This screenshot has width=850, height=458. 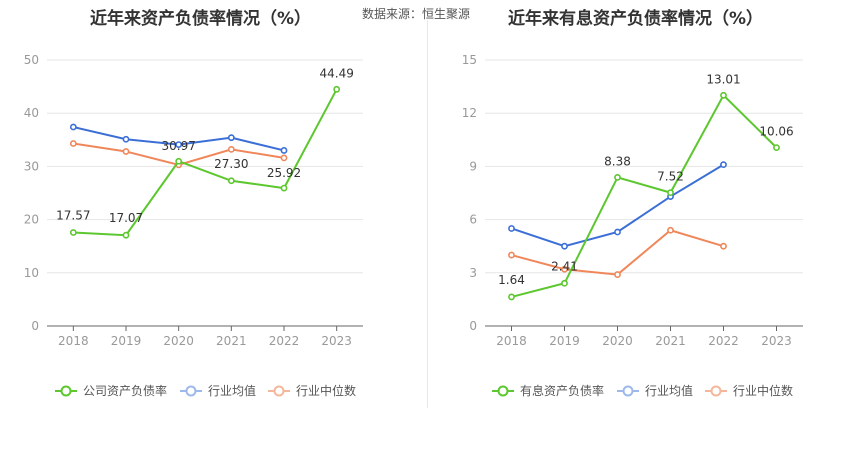 I want to click on y-tick-label: 12, so click(x=469, y=113).